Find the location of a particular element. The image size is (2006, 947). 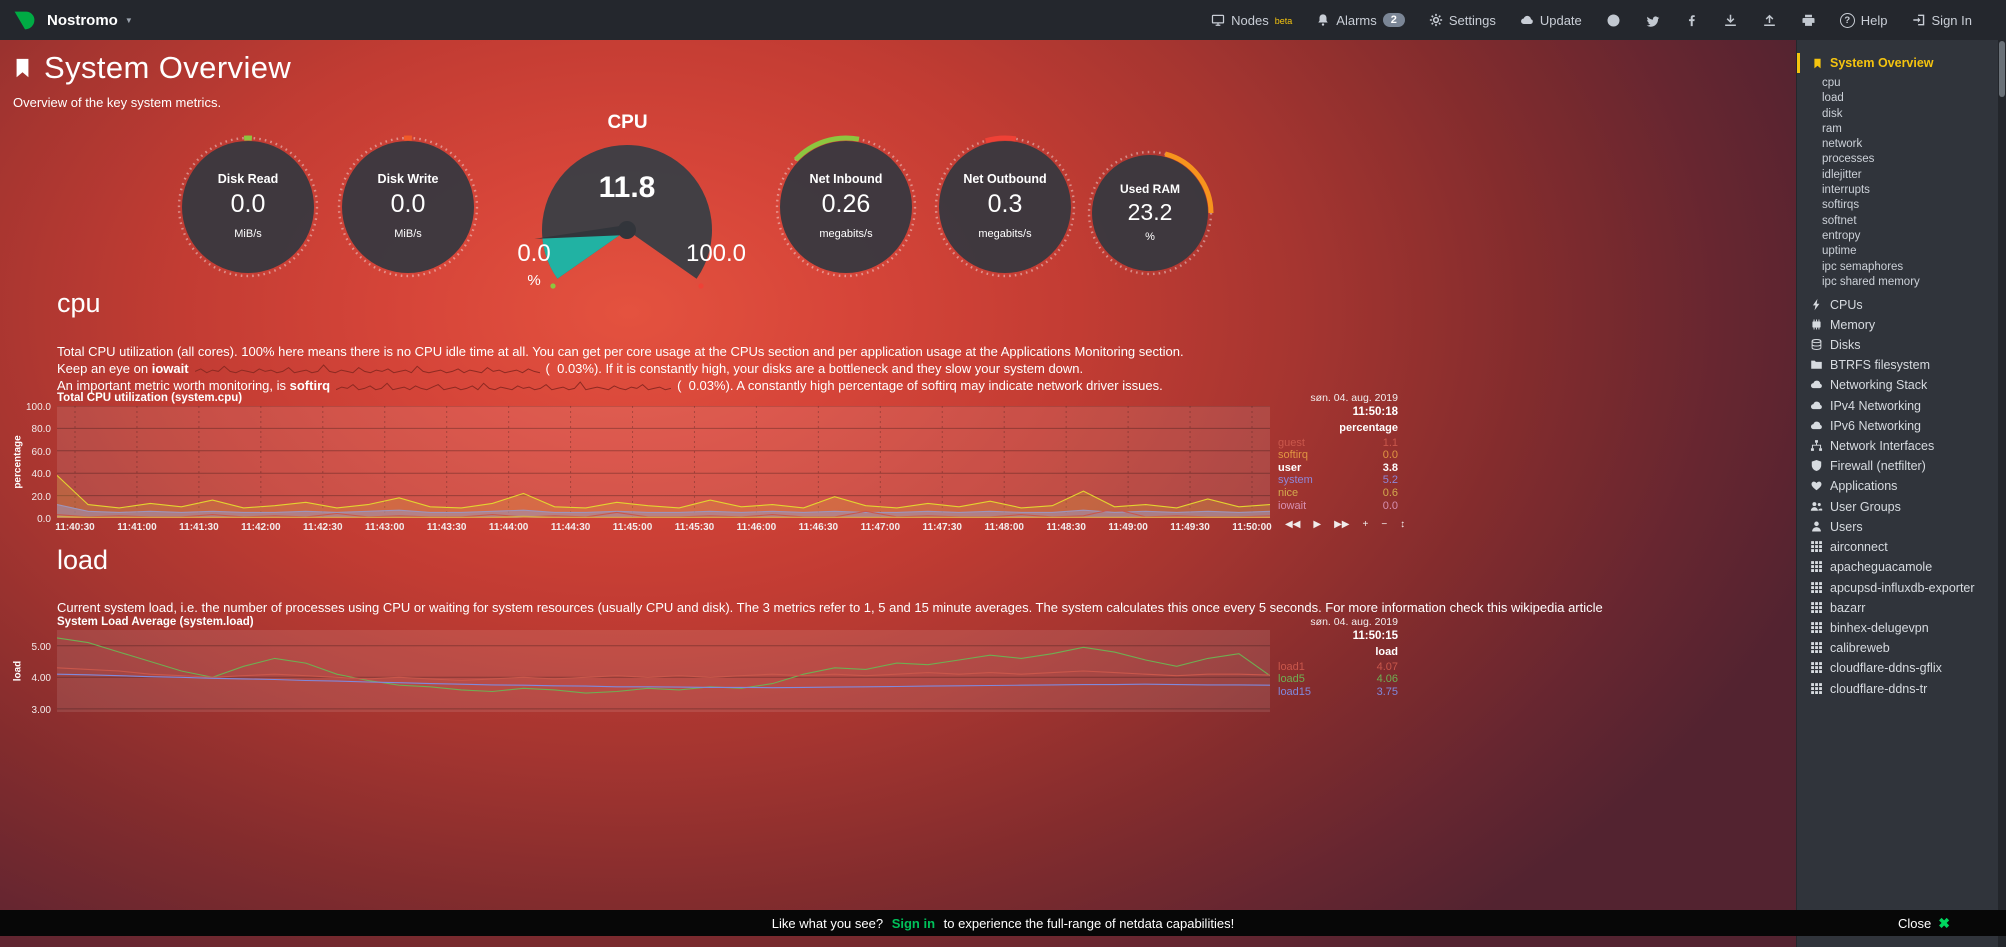

twitter-icon is located at coordinates (1652, 20).